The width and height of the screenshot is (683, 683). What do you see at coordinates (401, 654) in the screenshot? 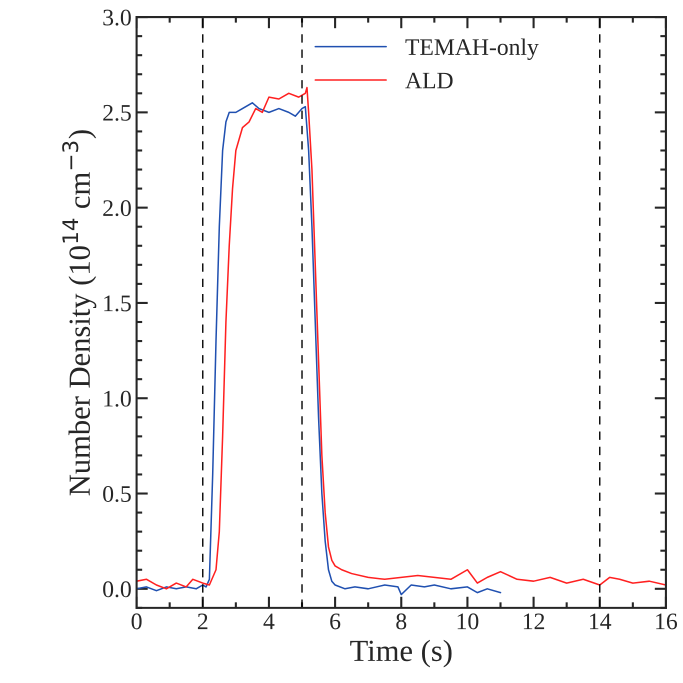
I see `x-axis-title: Time (s)` at bounding box center [401, 654].